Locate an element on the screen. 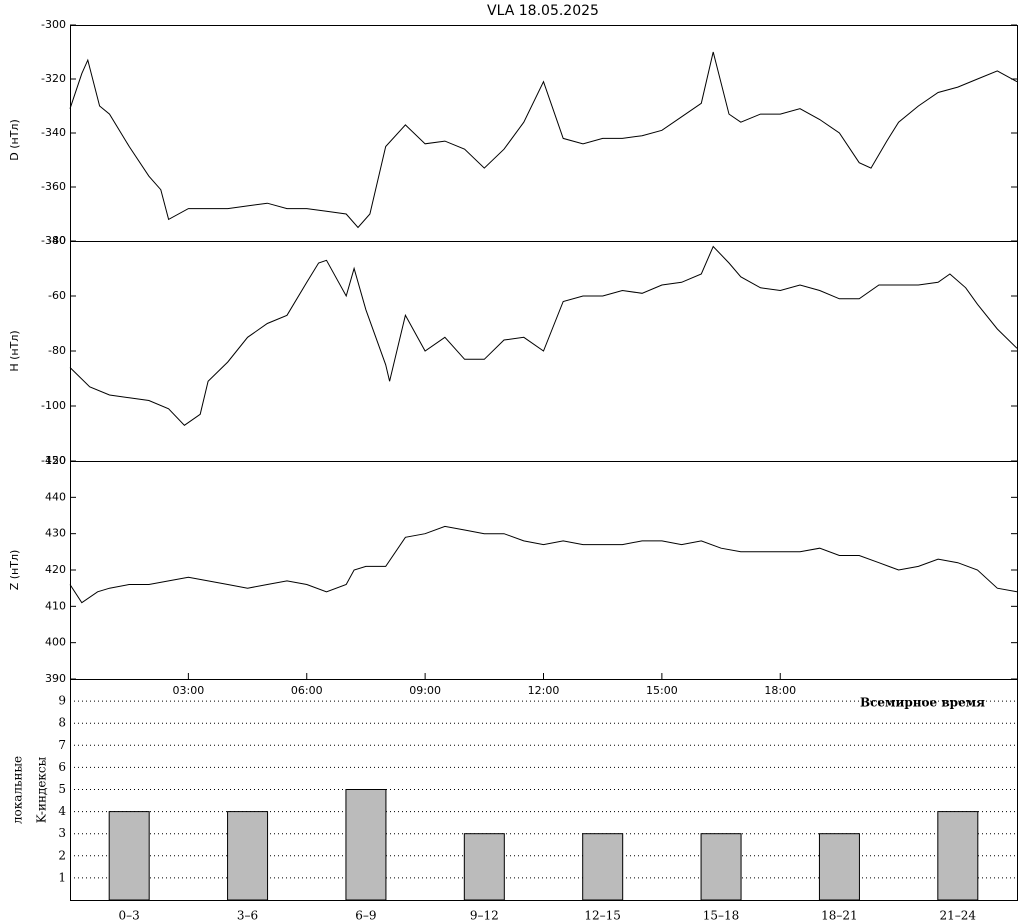 Image resolution: width=1024 pixels, height=921 pixels. y-tick-label: 420 is located at coordinates (55, 569).